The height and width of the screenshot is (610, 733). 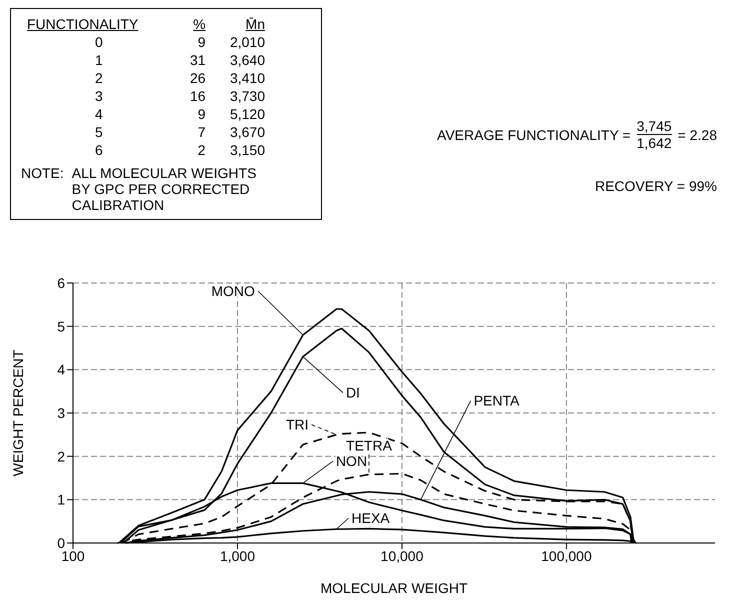 I want to click on text: AVERAGE FUNCTIONALITY =, so click(x=534, y=134).